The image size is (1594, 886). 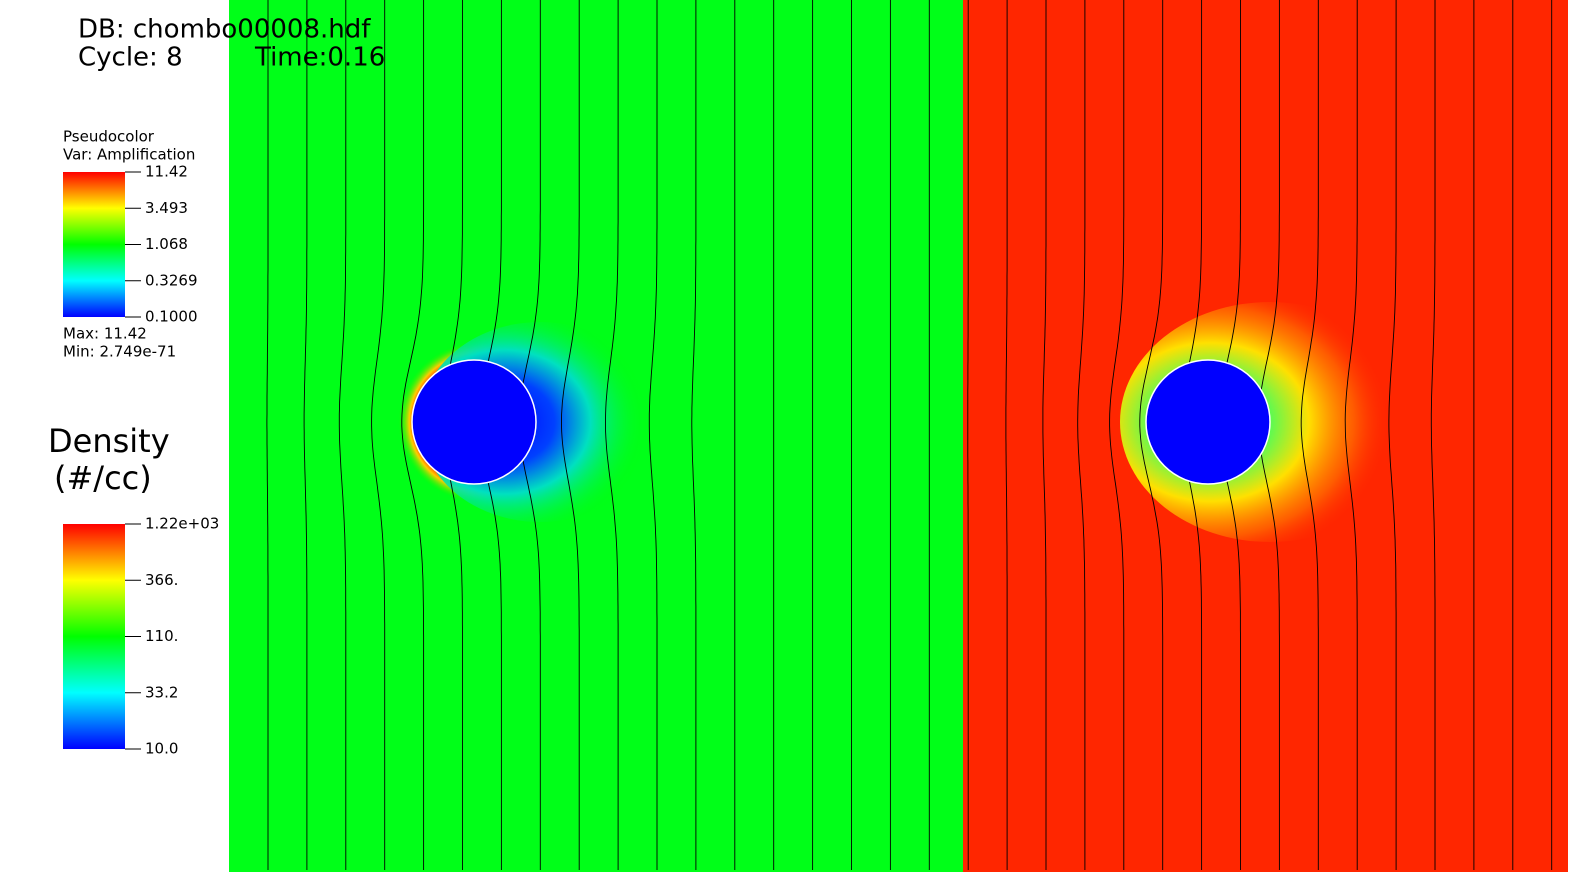 I want to click on tick-label: 366., so click(x=161, y=580).